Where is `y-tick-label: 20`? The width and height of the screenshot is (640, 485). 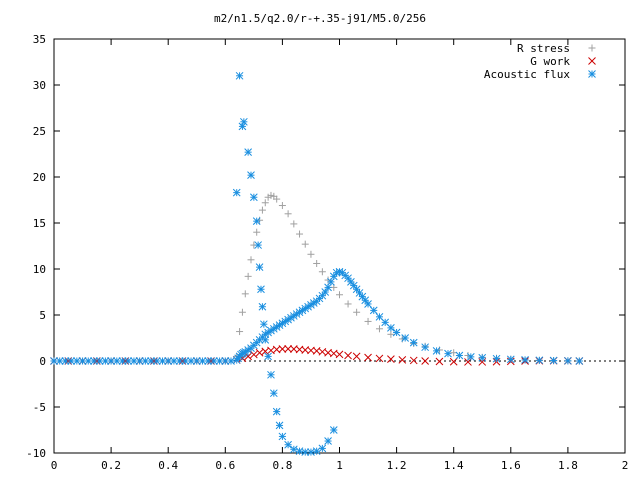 y-tick-label: 20 is located at coordinates (39, 177).